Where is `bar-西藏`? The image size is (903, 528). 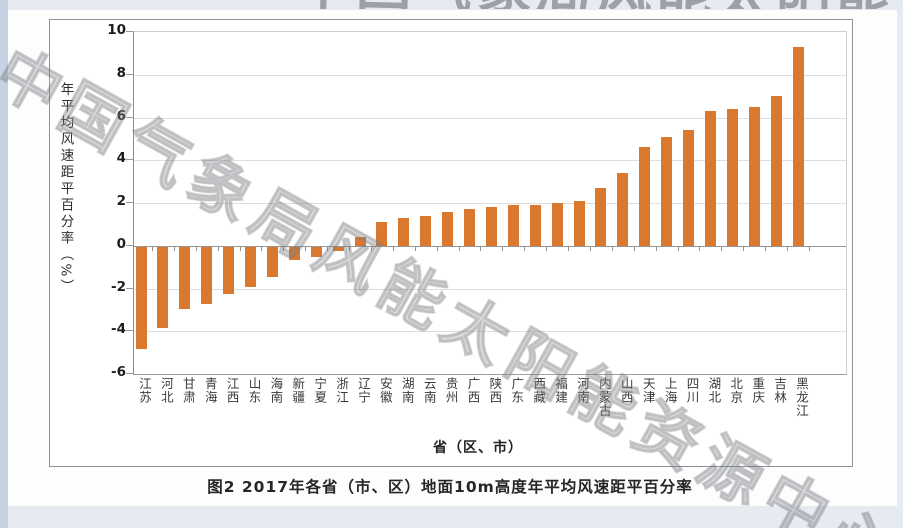 bar-西藏 is located at coordinates (535, 225).